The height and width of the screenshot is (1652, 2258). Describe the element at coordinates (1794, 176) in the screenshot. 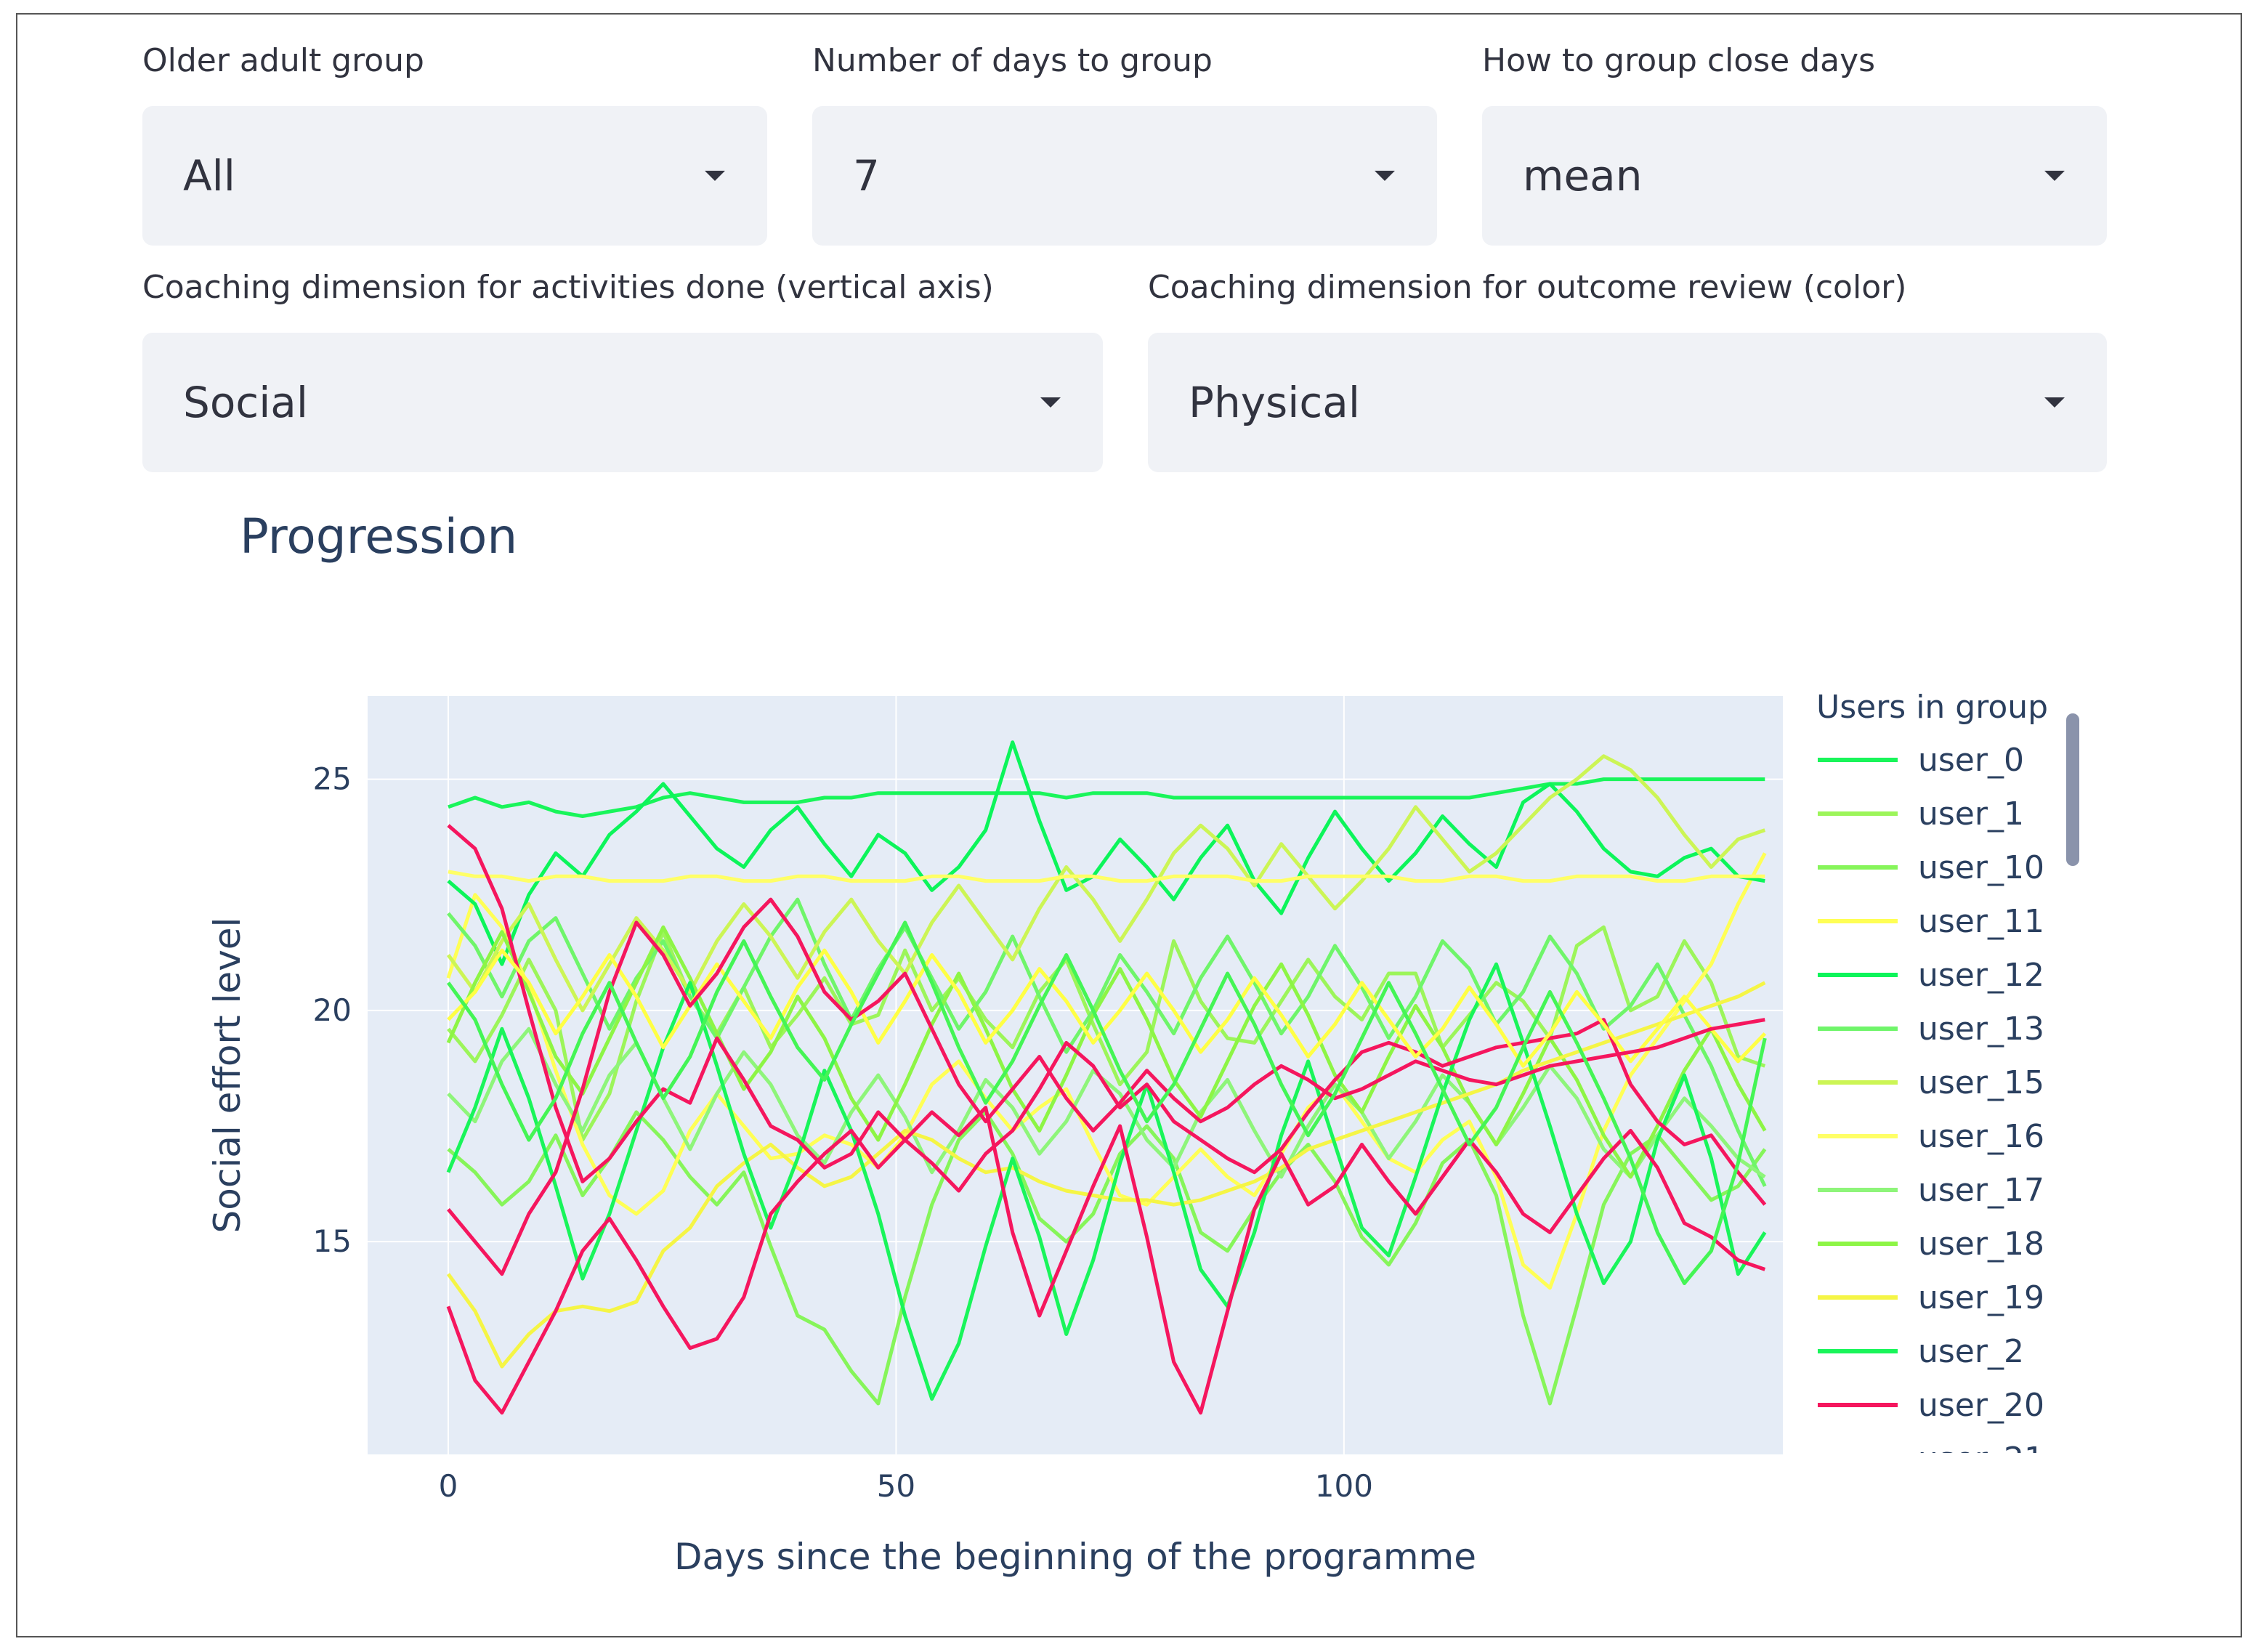

I see `agg-select: mean` at that location.